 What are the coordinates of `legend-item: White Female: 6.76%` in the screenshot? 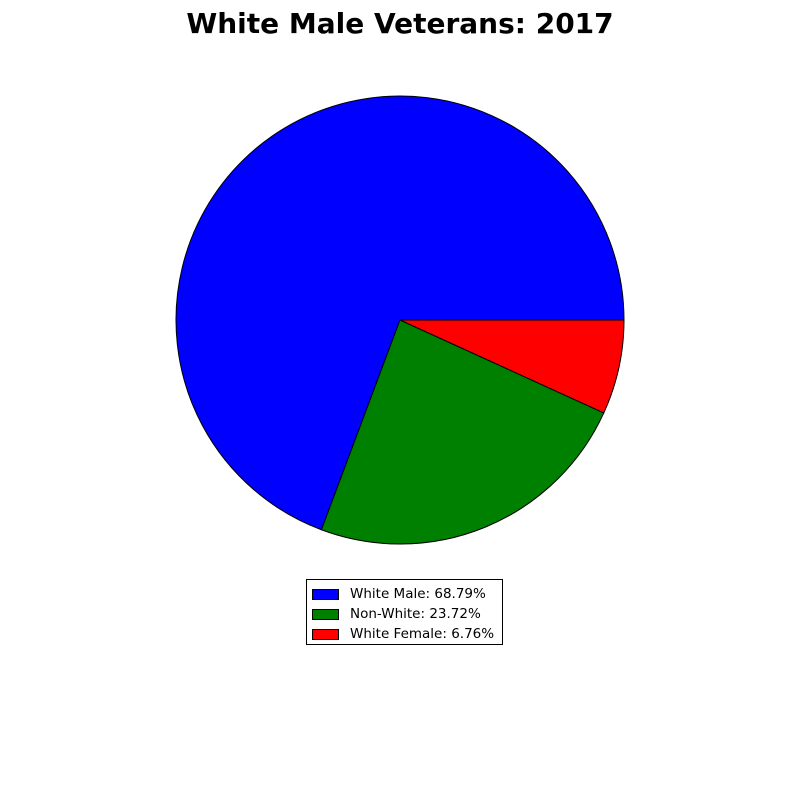 It's located at (404, 634).